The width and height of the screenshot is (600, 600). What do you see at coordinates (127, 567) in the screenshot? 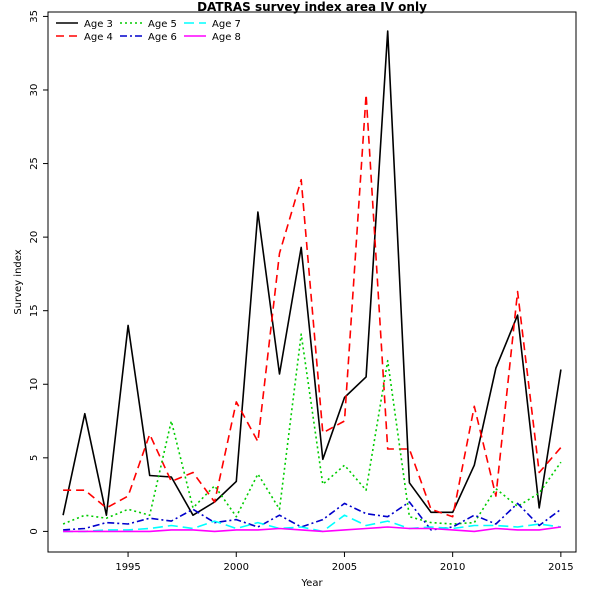
I see `x-tick-label: 1995` at bounding box center [127, 567].